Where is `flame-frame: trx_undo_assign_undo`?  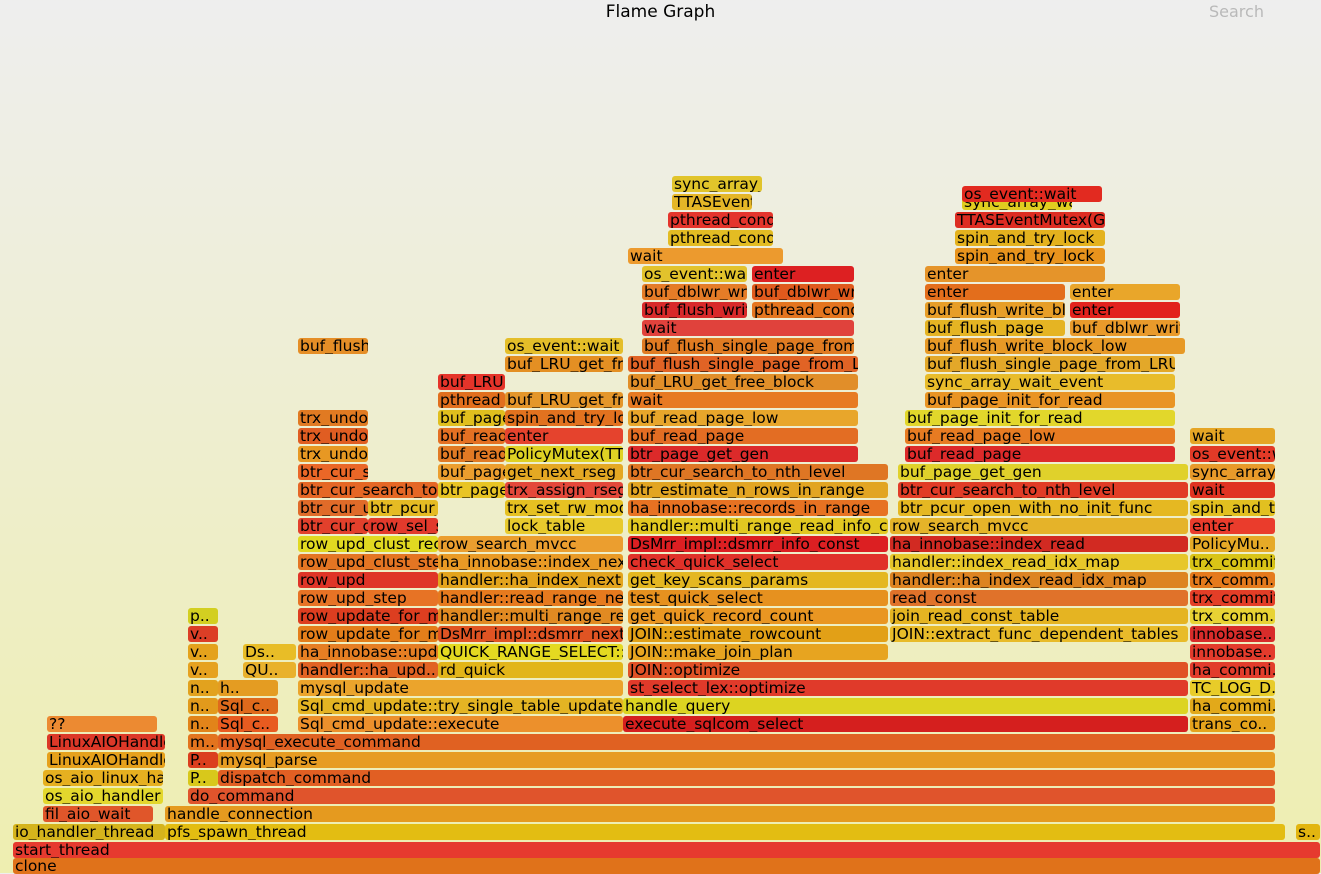
flame-frame: trx_undo_assign_undo is located at coordinates (333, 418).